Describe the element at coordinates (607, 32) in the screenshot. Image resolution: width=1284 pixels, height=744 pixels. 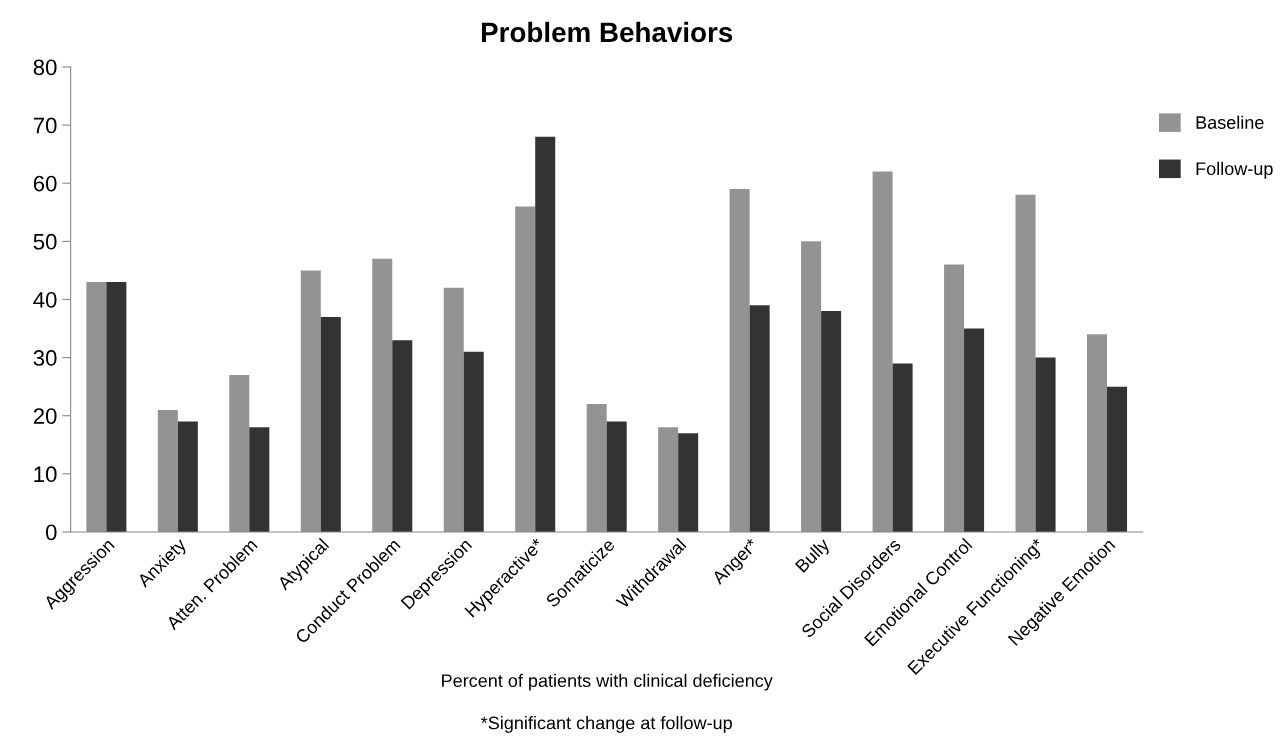
I see `chart-title: Problem Behaviors` at that location.